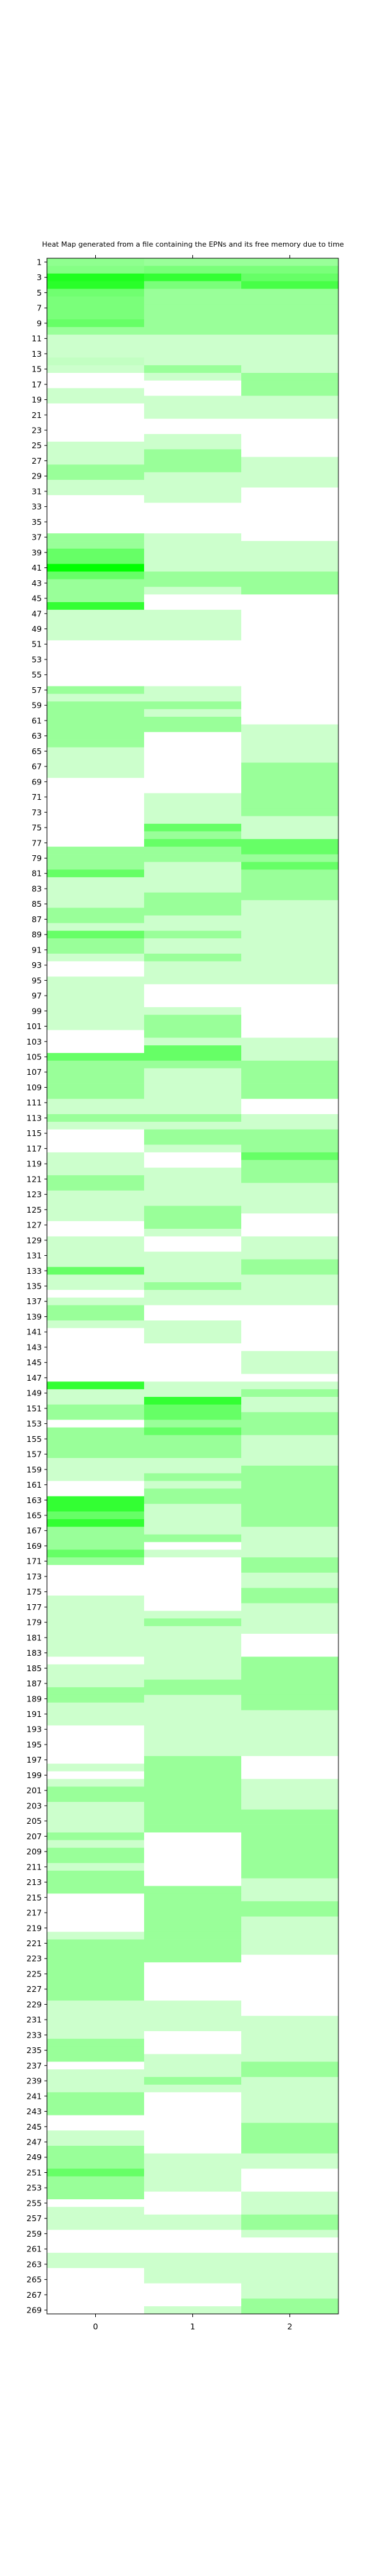 Image resolution: width=386 pixels, height=2576 pixels. Describe the element at coordinates (34, 1469) in the screenshot. I see `y-tick-label: 159` at that location.